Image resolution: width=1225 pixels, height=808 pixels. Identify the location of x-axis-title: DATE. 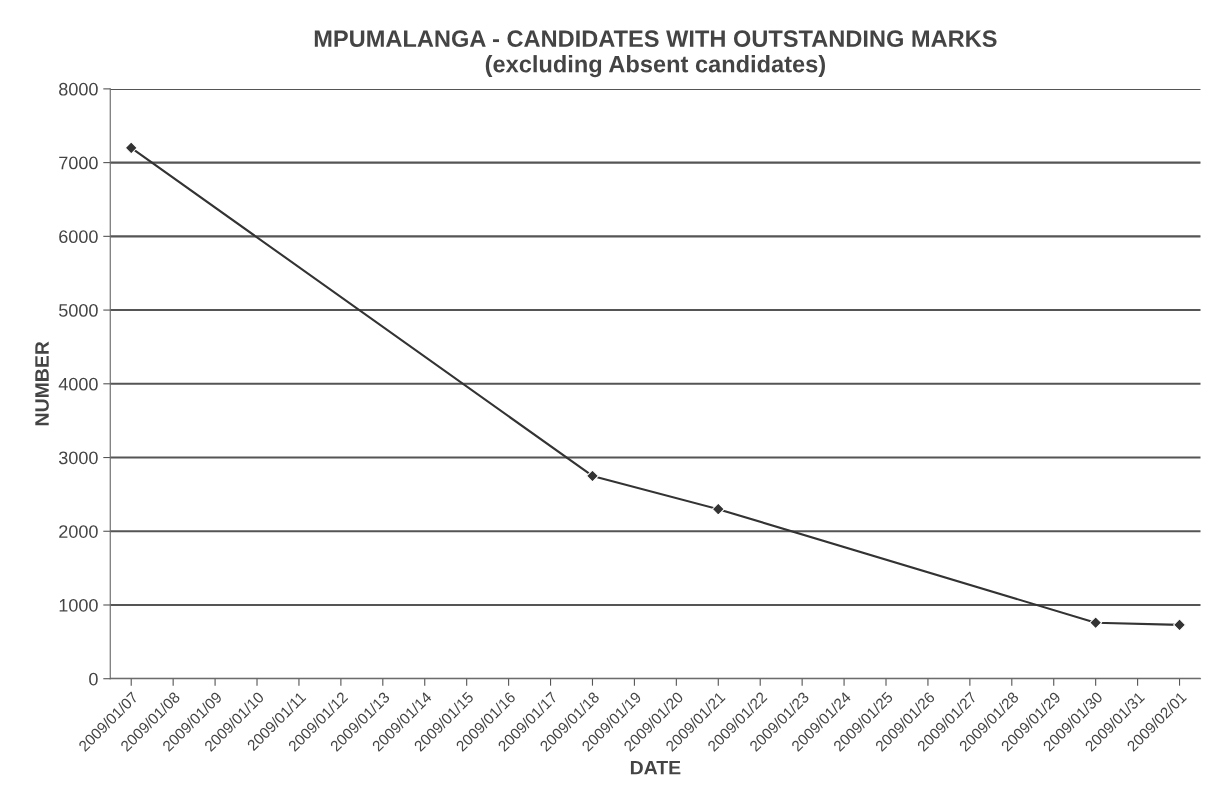
(655, 767).